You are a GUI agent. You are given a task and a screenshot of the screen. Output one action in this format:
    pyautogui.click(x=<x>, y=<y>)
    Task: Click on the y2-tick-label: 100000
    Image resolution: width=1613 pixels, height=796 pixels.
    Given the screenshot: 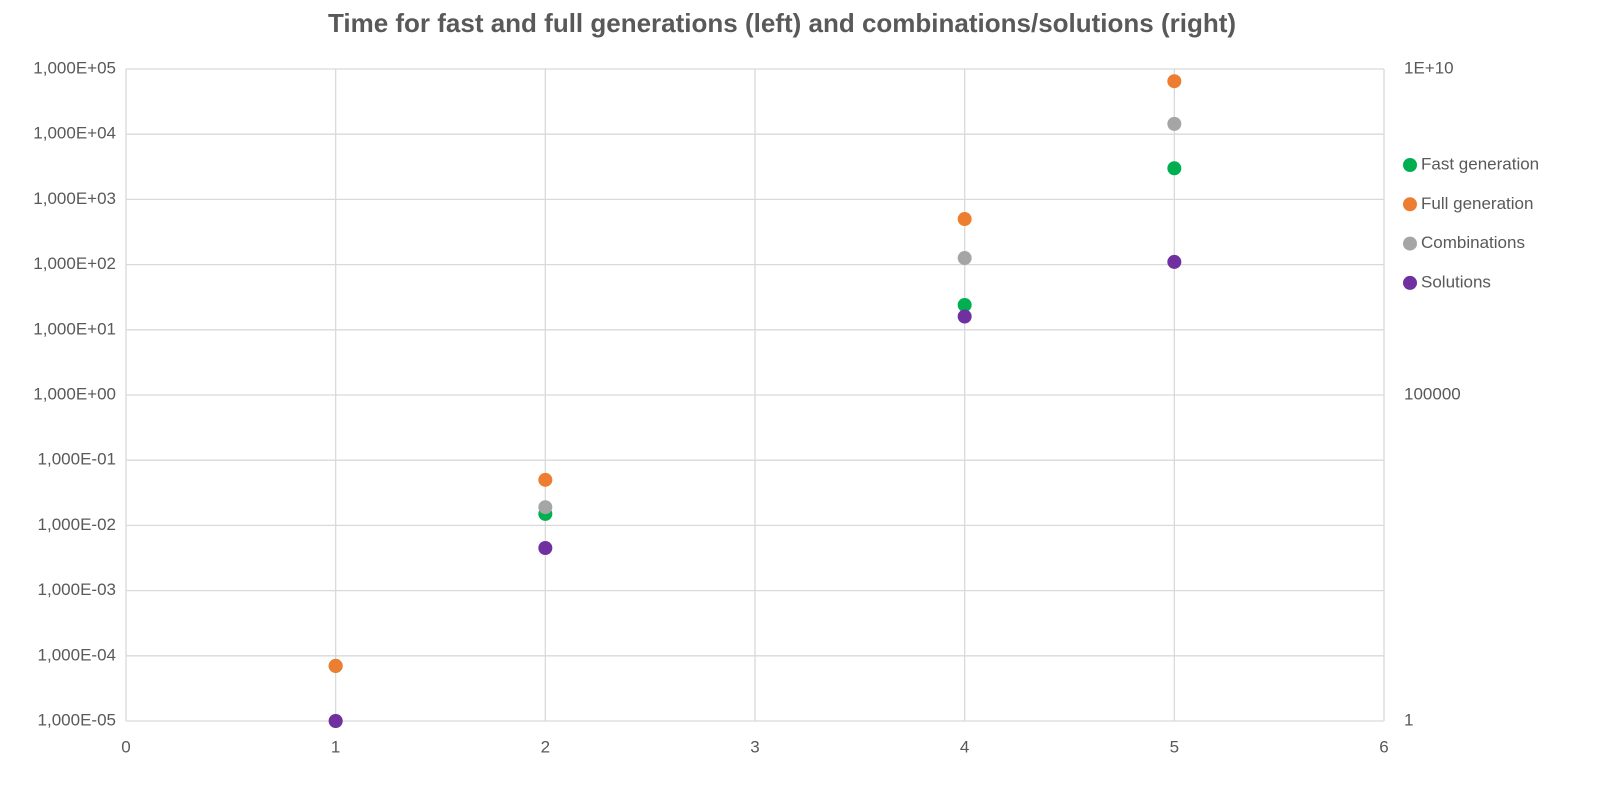 What is the action you would take?
    pyautogui.click(x=1432, y=393)
    